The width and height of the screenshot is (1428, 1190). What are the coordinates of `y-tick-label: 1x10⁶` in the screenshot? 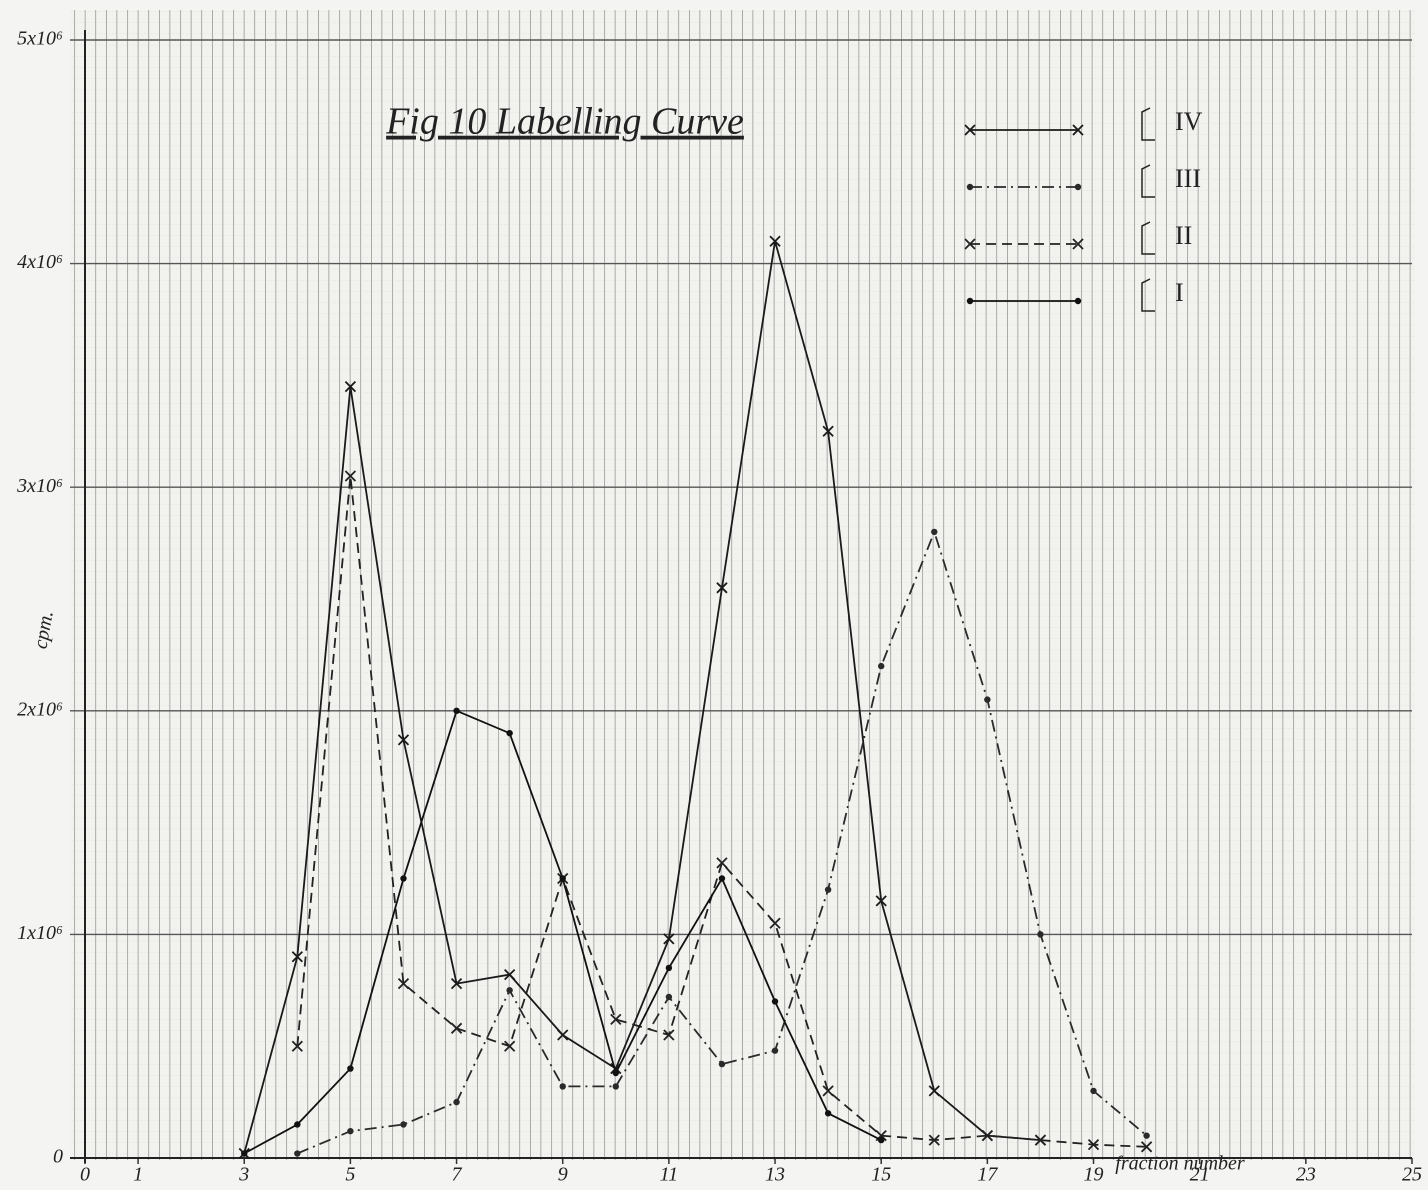 It's located at (40, 933).